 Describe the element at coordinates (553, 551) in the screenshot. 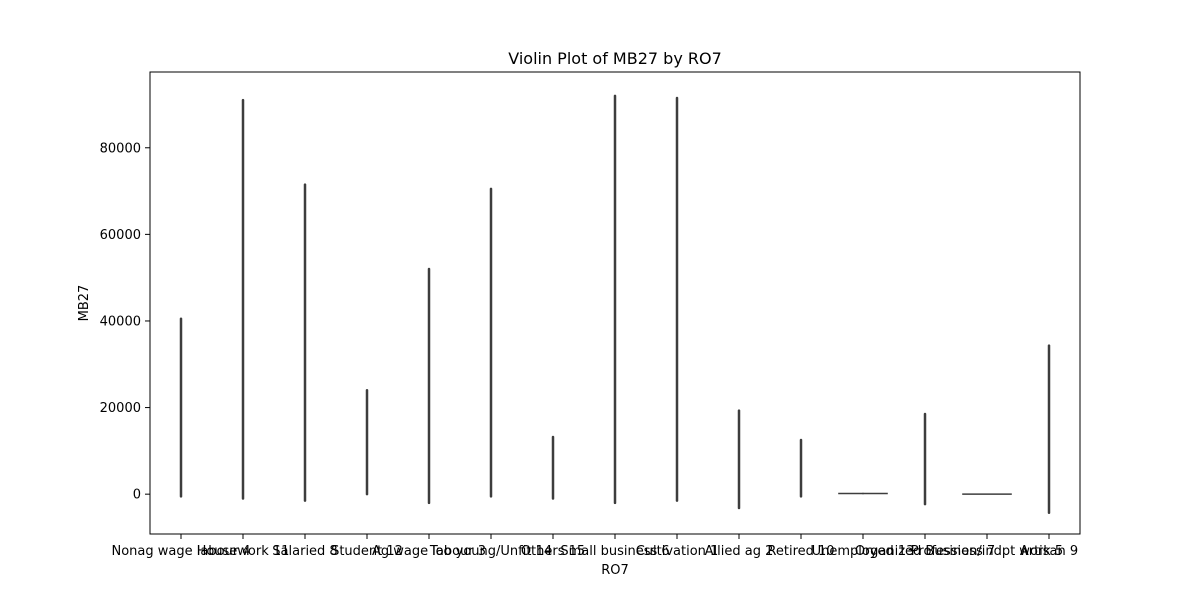

I see `x-tick-label: Others 15` at that location.